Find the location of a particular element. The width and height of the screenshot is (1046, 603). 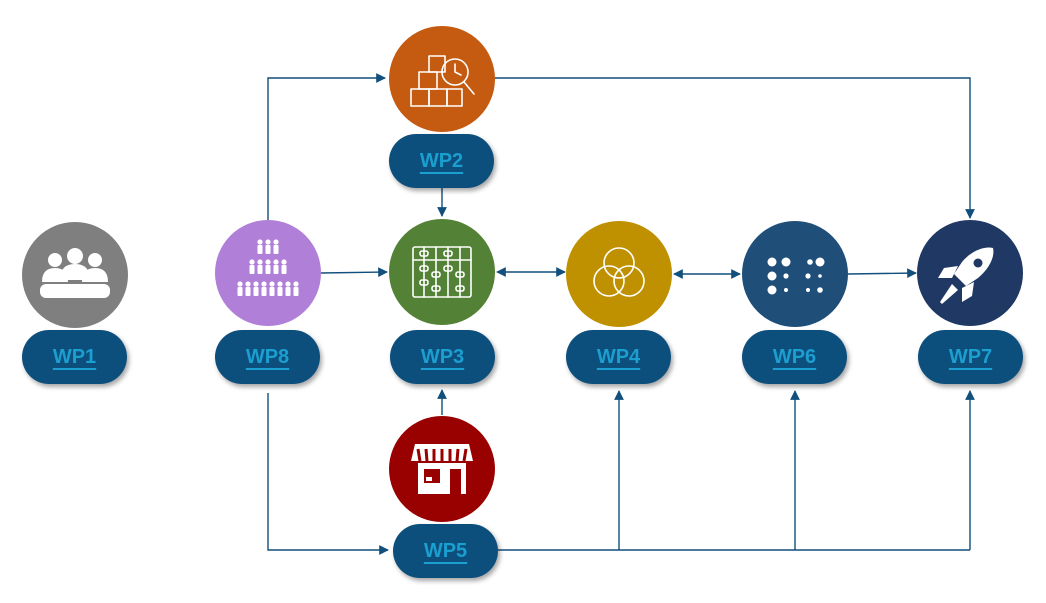

connector-wp8-to-wp2 is located at coordinates (326, 147).